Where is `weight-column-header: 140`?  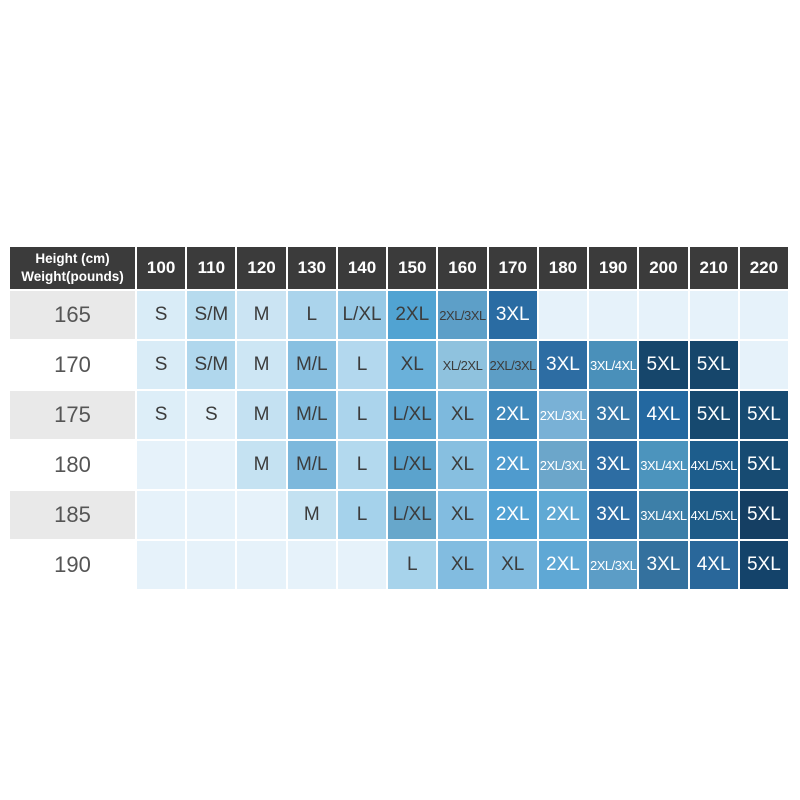
weight-column-header: 140 is located at coordinates (362, 268).